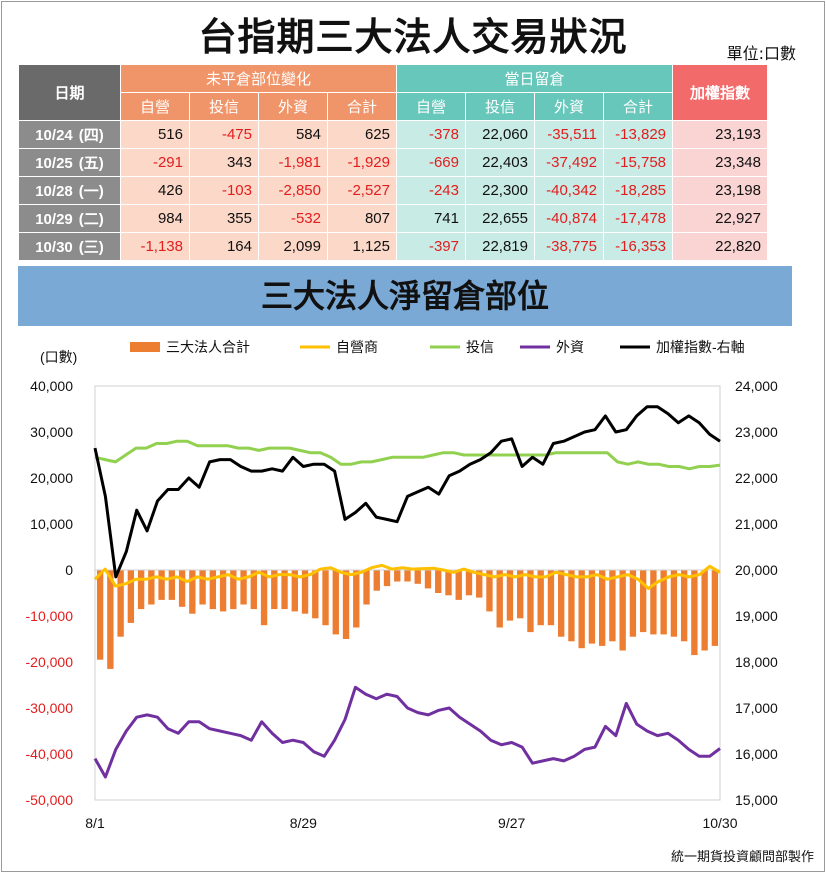  I want to click on cell-index: 23,198, so click(720, 190).